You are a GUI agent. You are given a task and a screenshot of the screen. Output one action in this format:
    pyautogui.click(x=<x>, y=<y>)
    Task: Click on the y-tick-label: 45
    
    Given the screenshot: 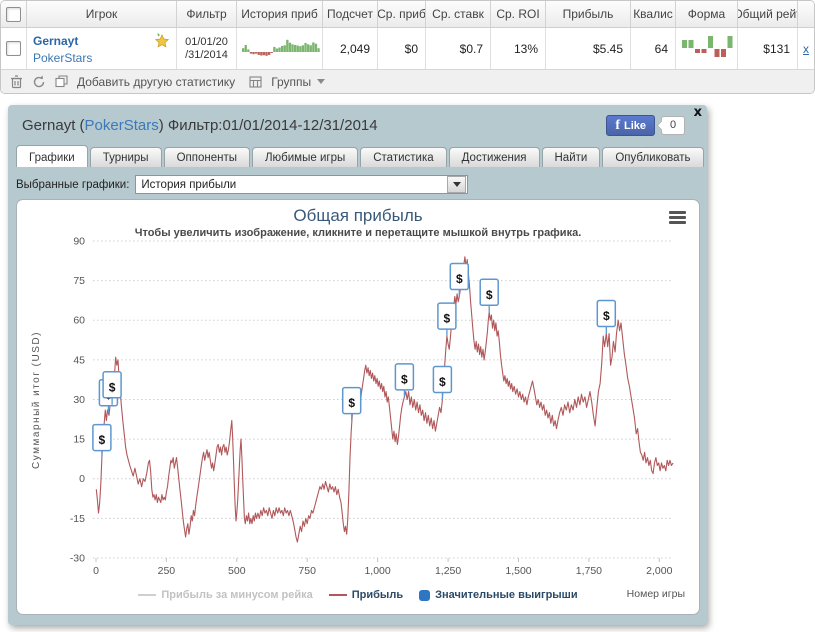 What is the action you would take?
    pyautogui.click(x=79, y=360)
    